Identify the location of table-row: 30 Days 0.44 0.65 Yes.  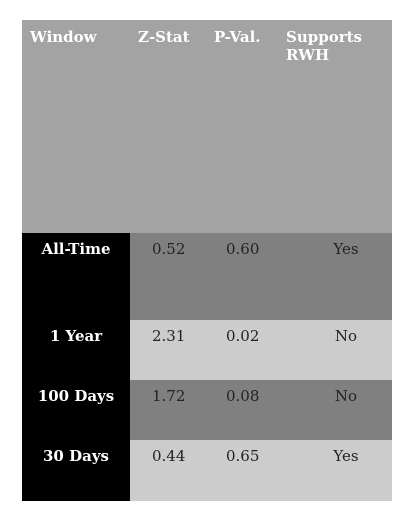
(207, 470).